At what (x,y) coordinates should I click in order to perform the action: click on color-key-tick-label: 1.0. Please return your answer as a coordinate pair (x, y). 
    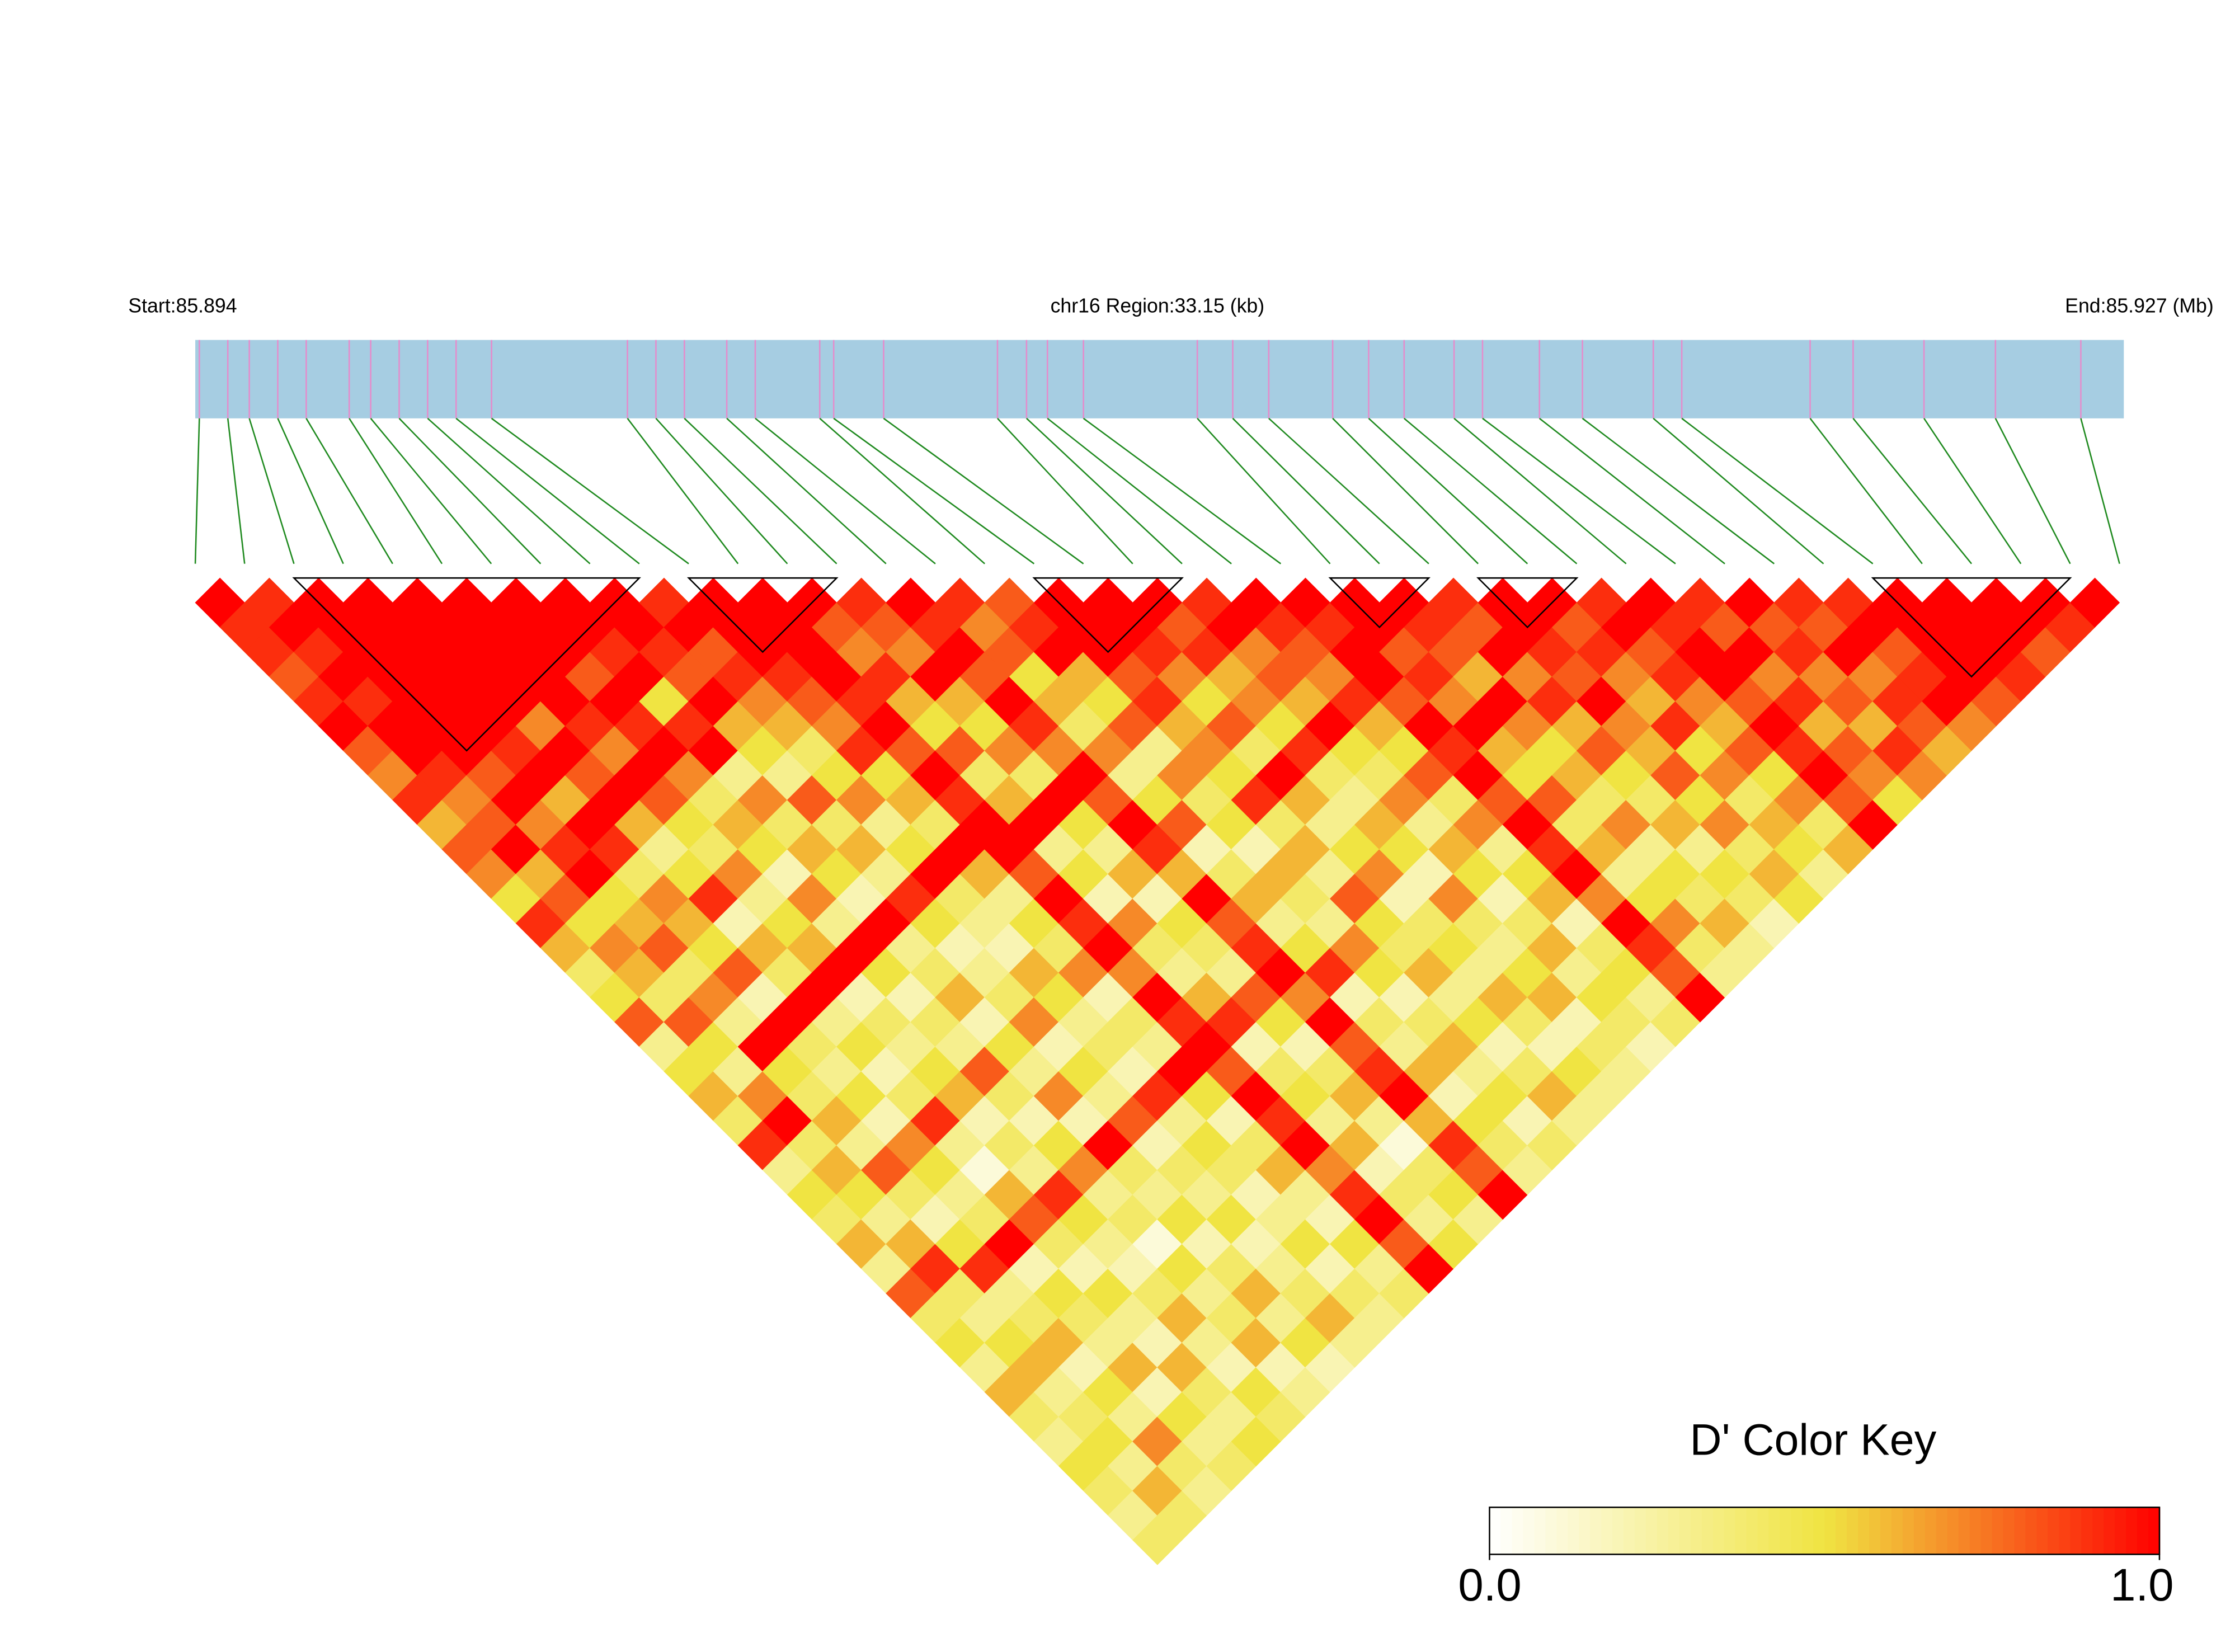
    Looking at the image, I should click on (2141, 1586).